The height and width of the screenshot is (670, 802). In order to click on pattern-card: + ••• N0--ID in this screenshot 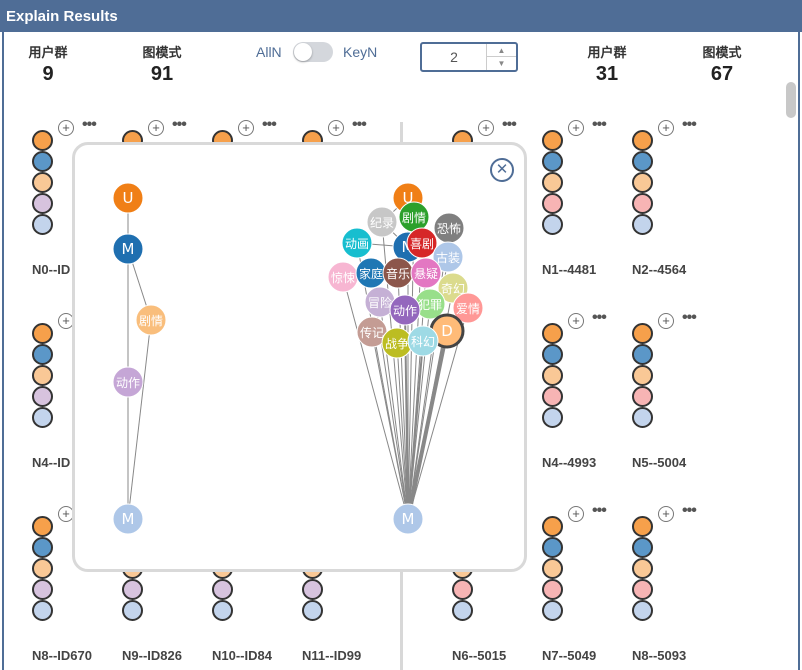, I will do `click(72, 203)`.